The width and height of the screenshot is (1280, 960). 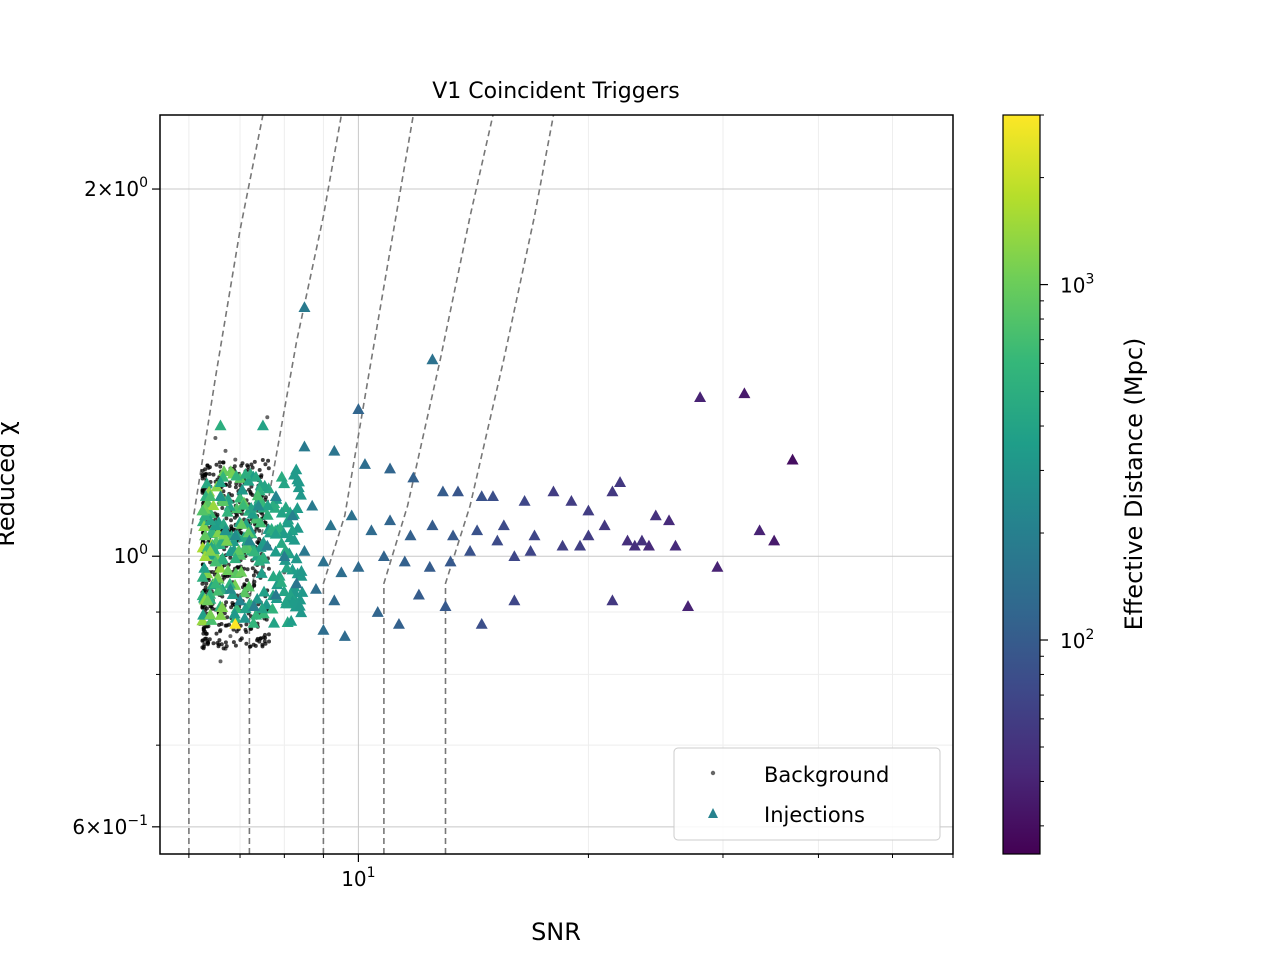 I want to click on y-axis-label: Reduced χ, so click(x=10, y=484).